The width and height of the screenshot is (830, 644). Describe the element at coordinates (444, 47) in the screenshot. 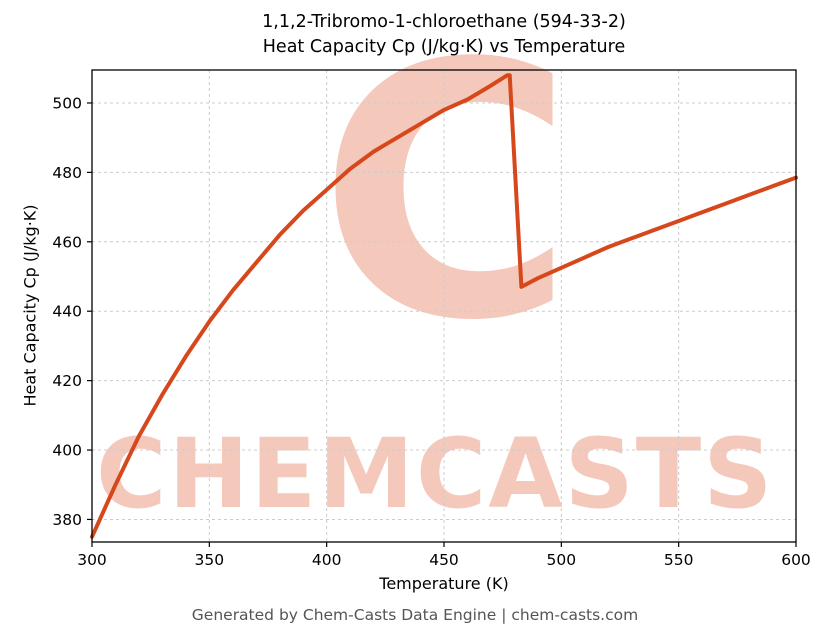

I see `chart-title-line2: Heat Capacity Cp (J/kg·K) vs Temperature` at that location.